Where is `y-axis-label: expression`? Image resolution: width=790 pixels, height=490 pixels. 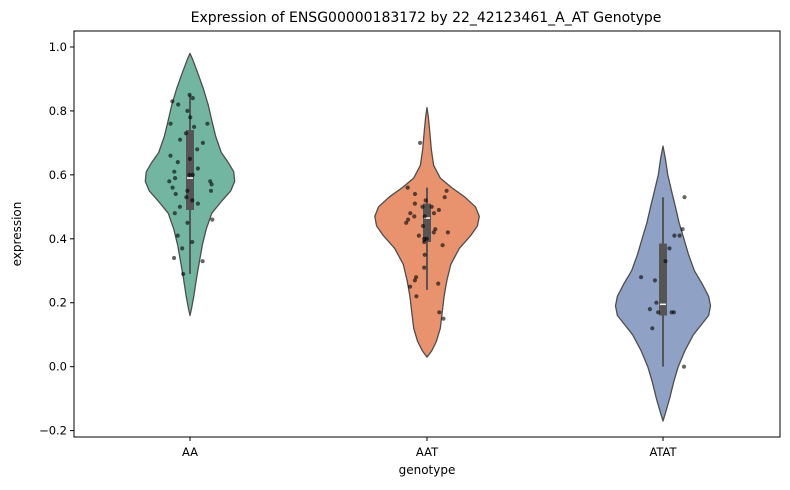
y-axis-label: expression is located at coordinates (17, 234).